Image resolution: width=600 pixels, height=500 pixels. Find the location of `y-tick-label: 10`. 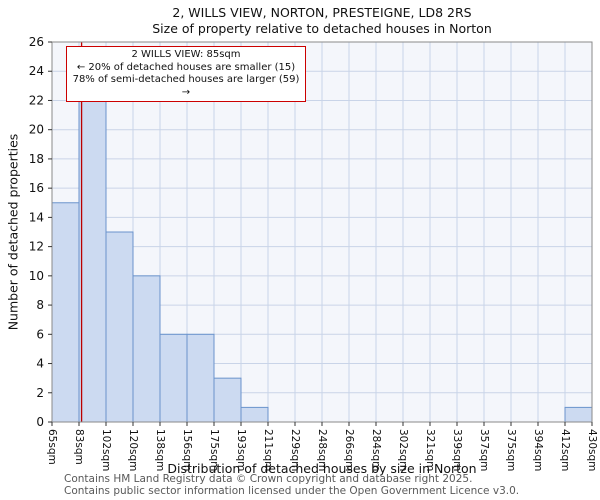

y-tick-label: 10 is located at coordinates (36, 276).